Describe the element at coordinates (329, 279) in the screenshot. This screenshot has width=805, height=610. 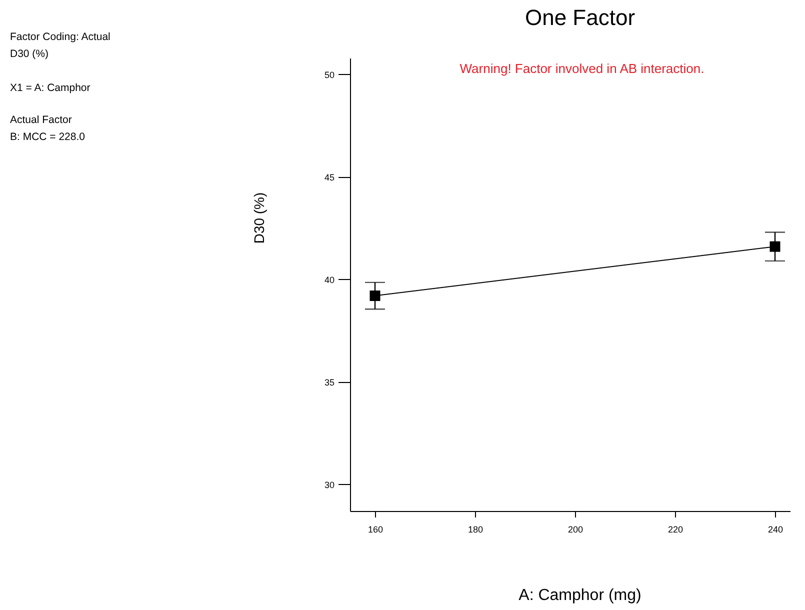
I see `y-tick-label: 40` at that location.